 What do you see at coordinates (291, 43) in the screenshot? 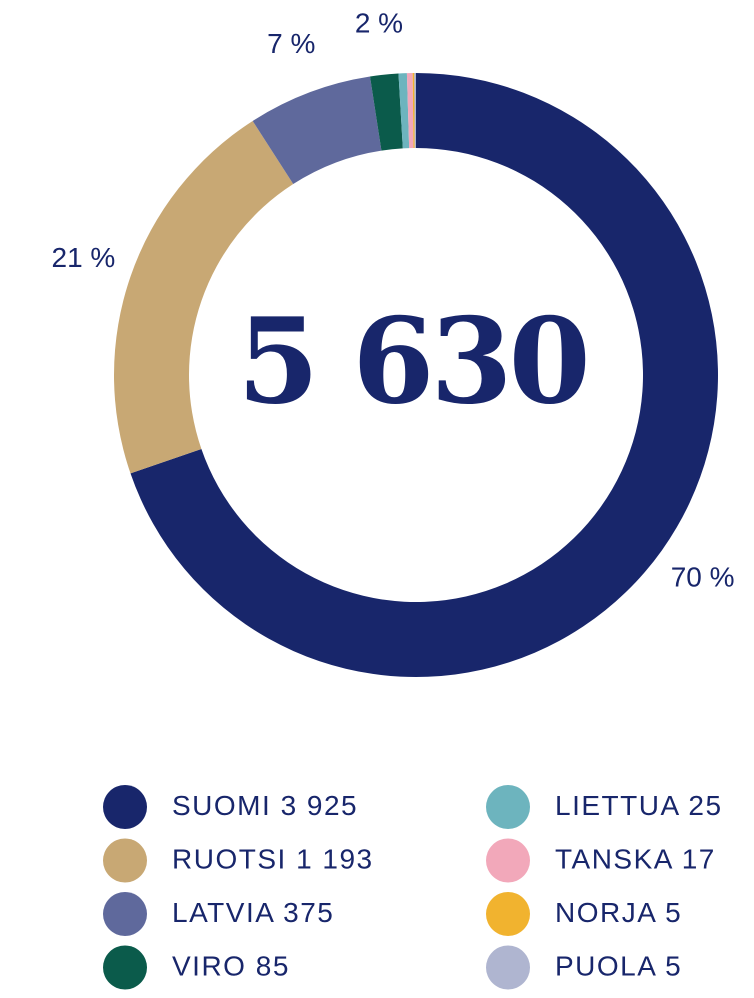
I see `percent-label: 7 %` at bounding box center [291, 43].